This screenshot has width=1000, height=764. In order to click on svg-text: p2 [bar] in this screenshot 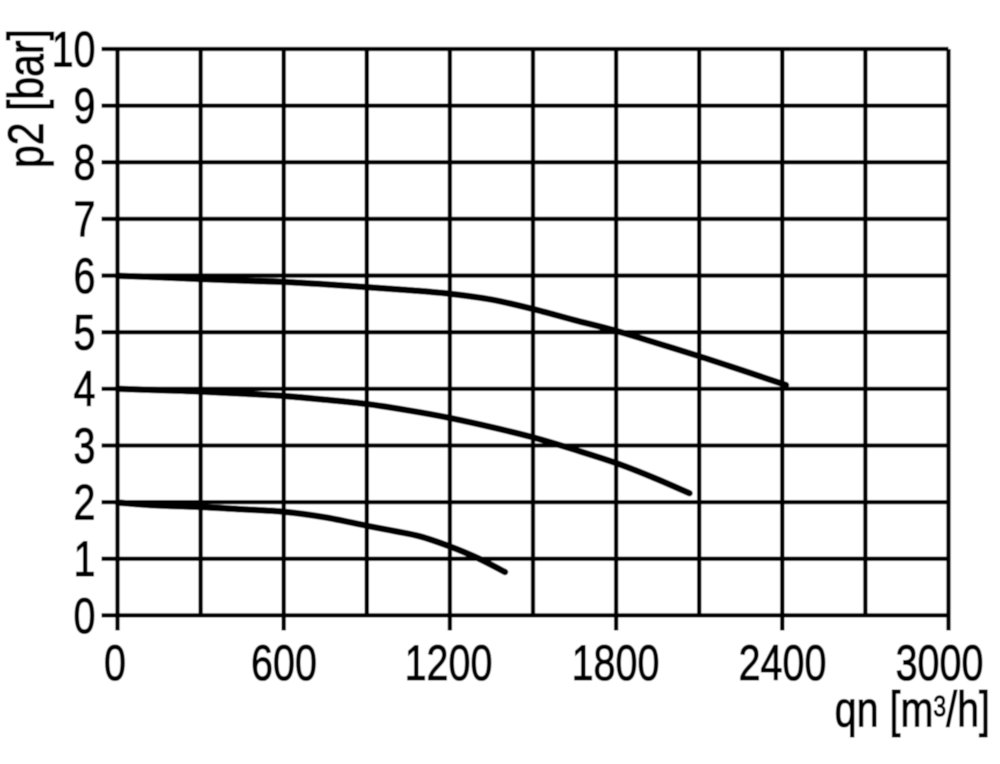, I will do `click(27, 98)`.